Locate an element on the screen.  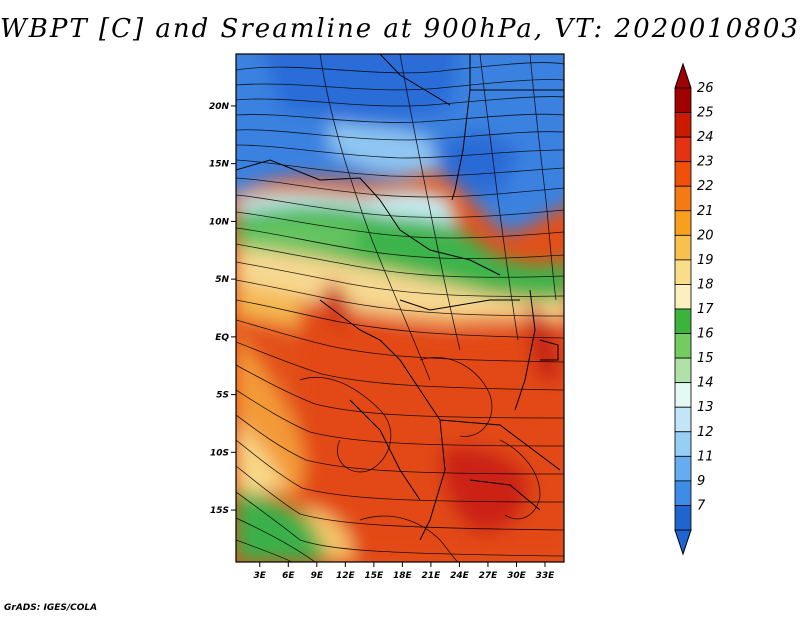
colorbar-level-label: 7 is located at coordinates (701, 505).